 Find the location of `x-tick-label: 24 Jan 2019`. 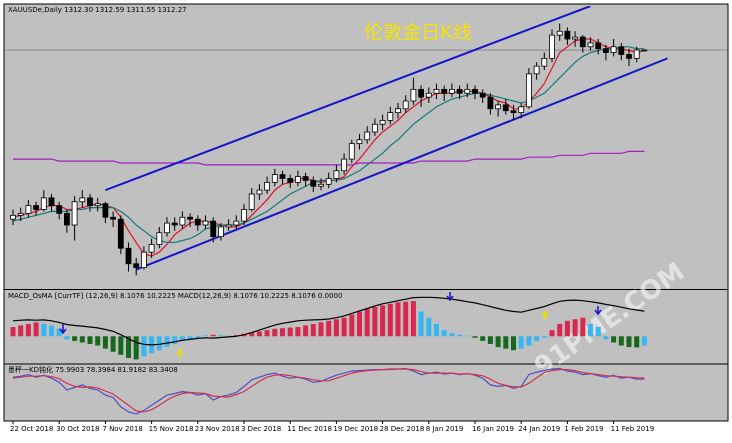

x-tick-label: 24 Jan 2019 is located at coordinates (539, 429).